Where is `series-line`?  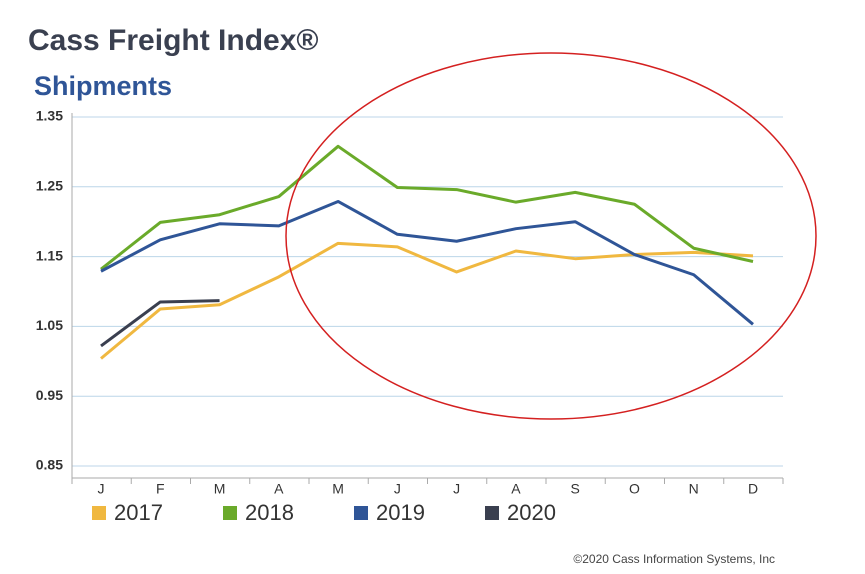 series-line is located at coordinates (160, 323).